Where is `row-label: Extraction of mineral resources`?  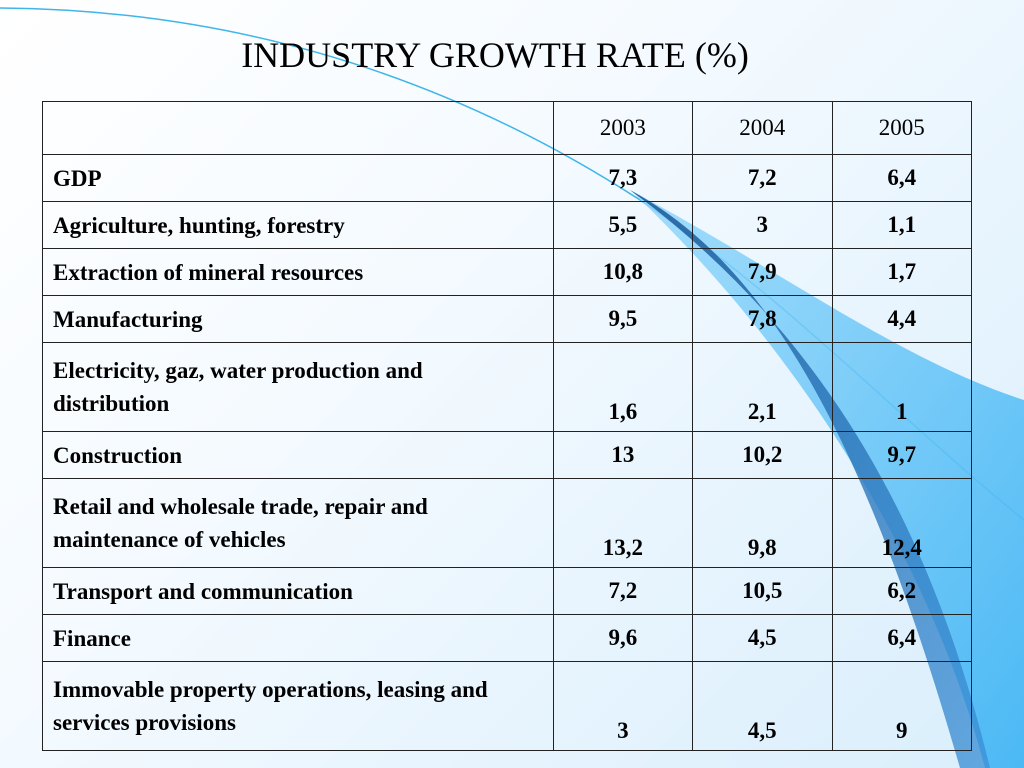
row-label: Extraction of mineral resources is located at coordinates (298, 272).